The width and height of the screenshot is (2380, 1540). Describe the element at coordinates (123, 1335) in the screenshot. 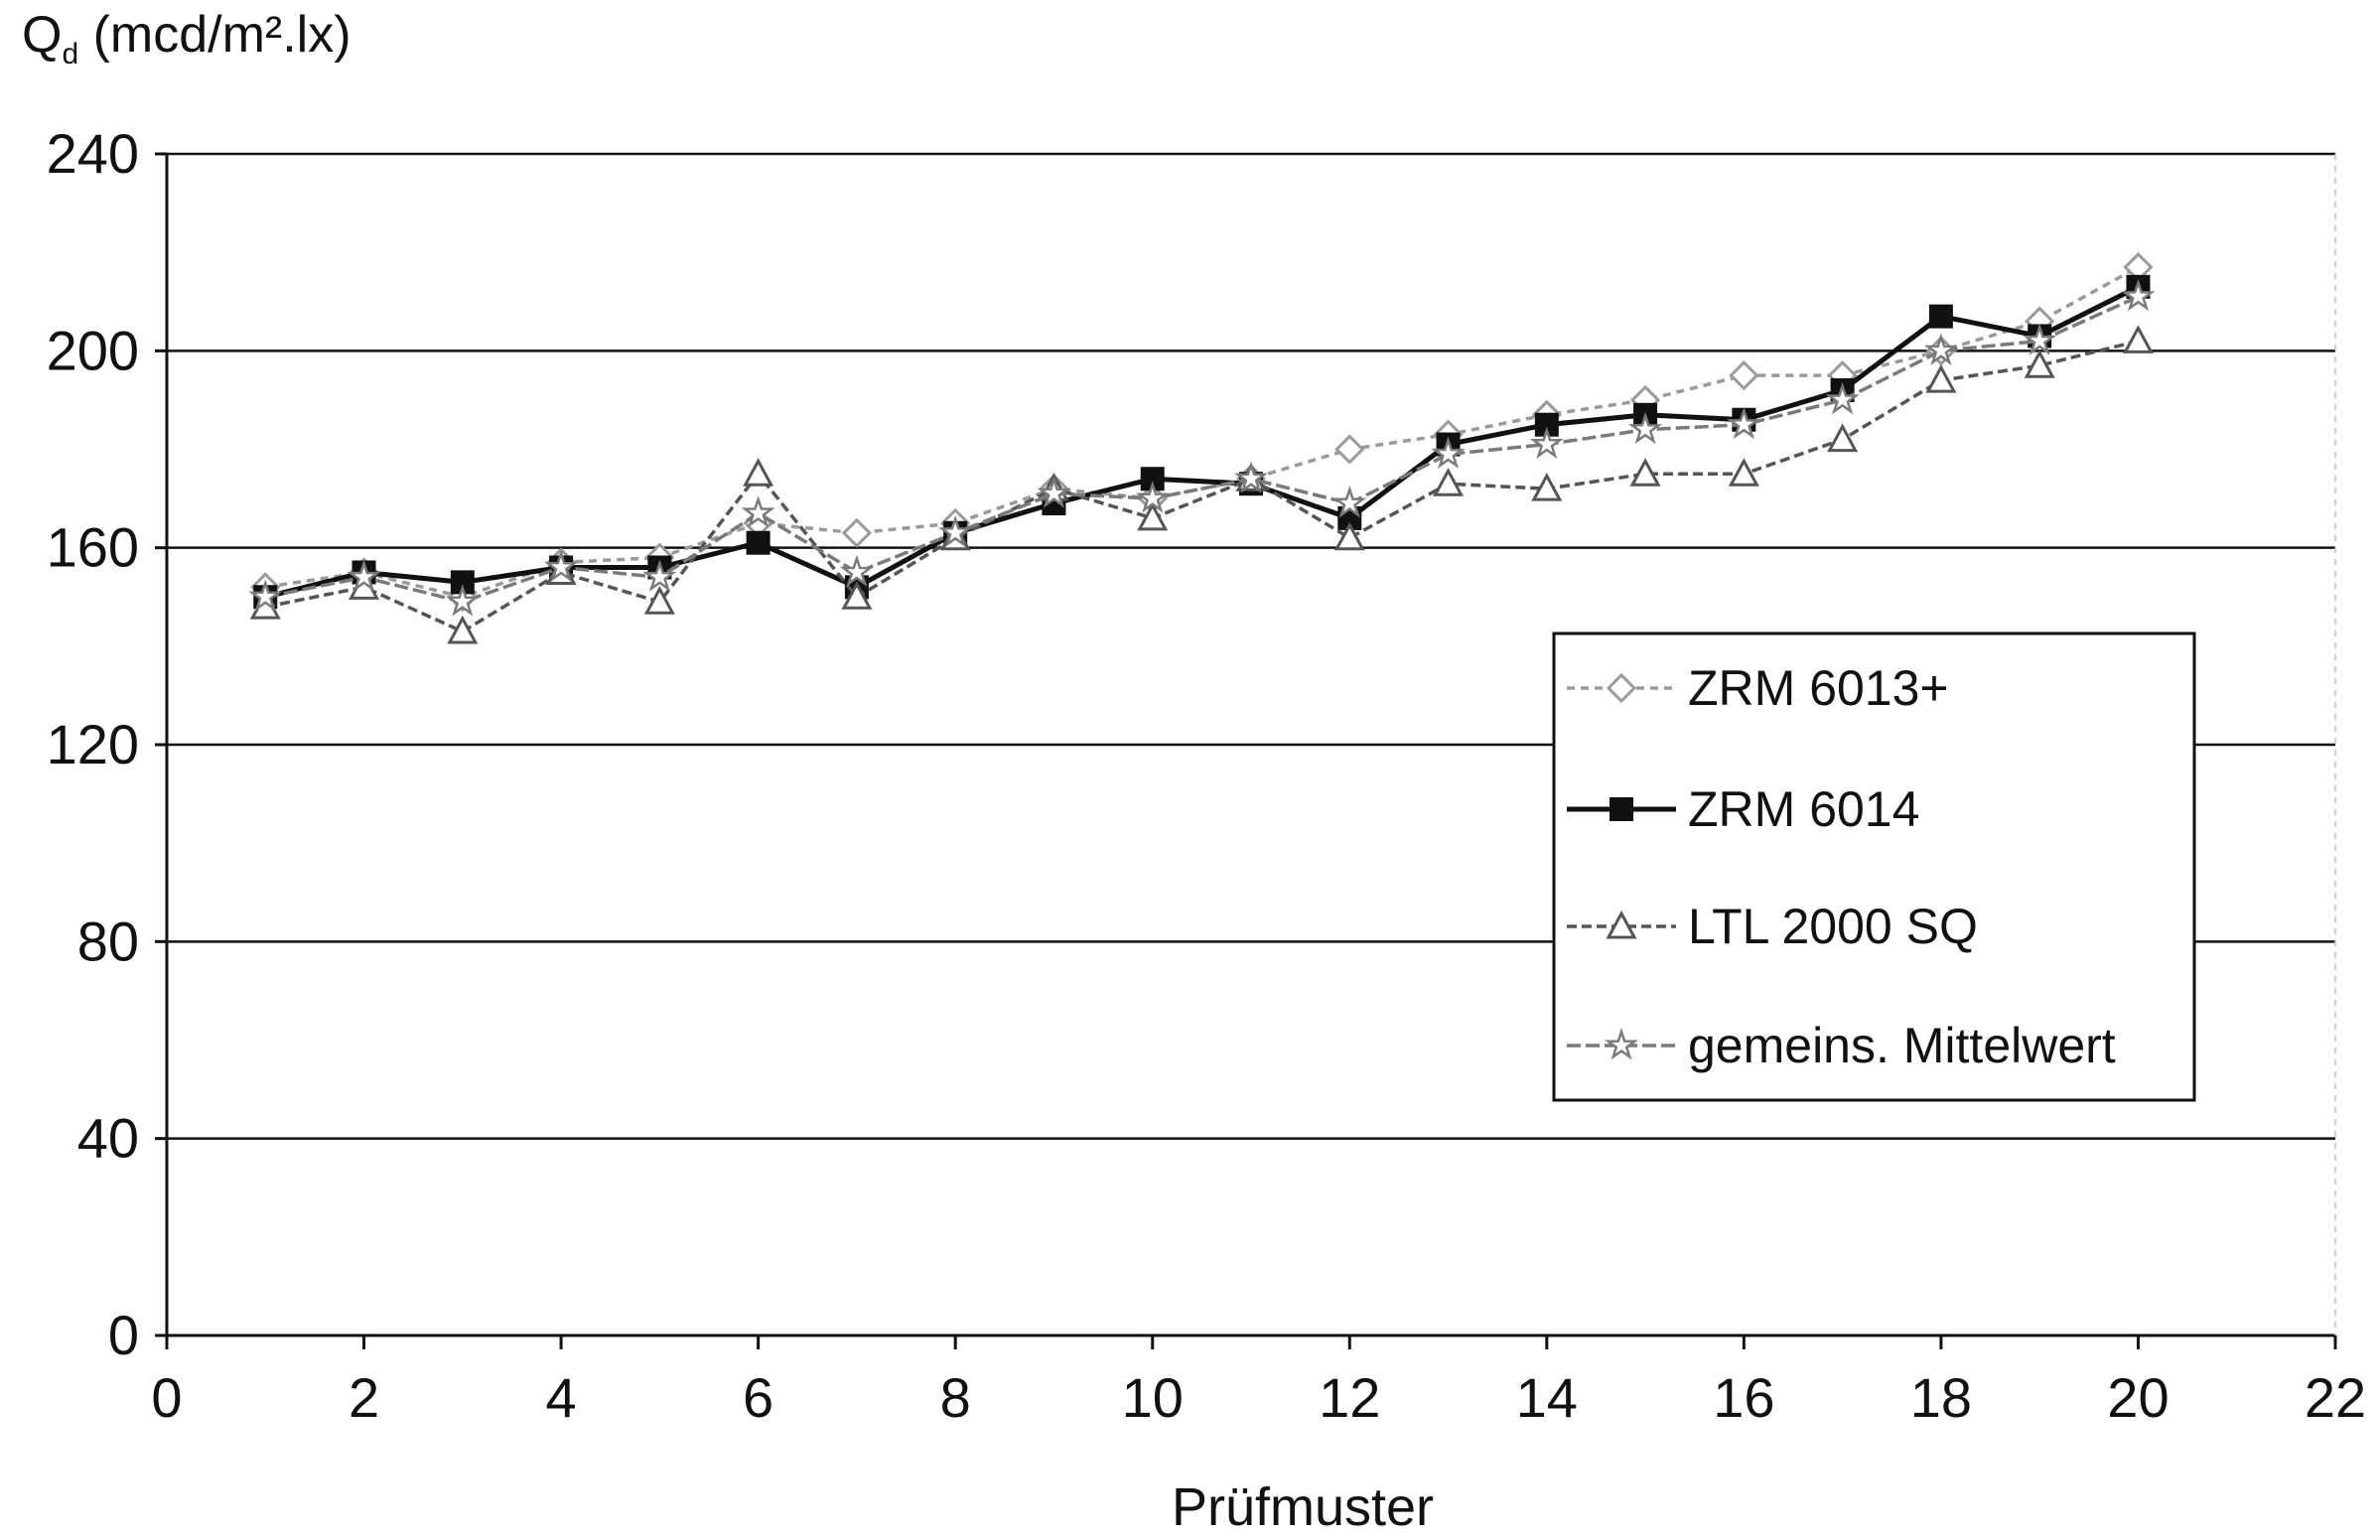

I see `y-tick-label-0: 0` at that location.